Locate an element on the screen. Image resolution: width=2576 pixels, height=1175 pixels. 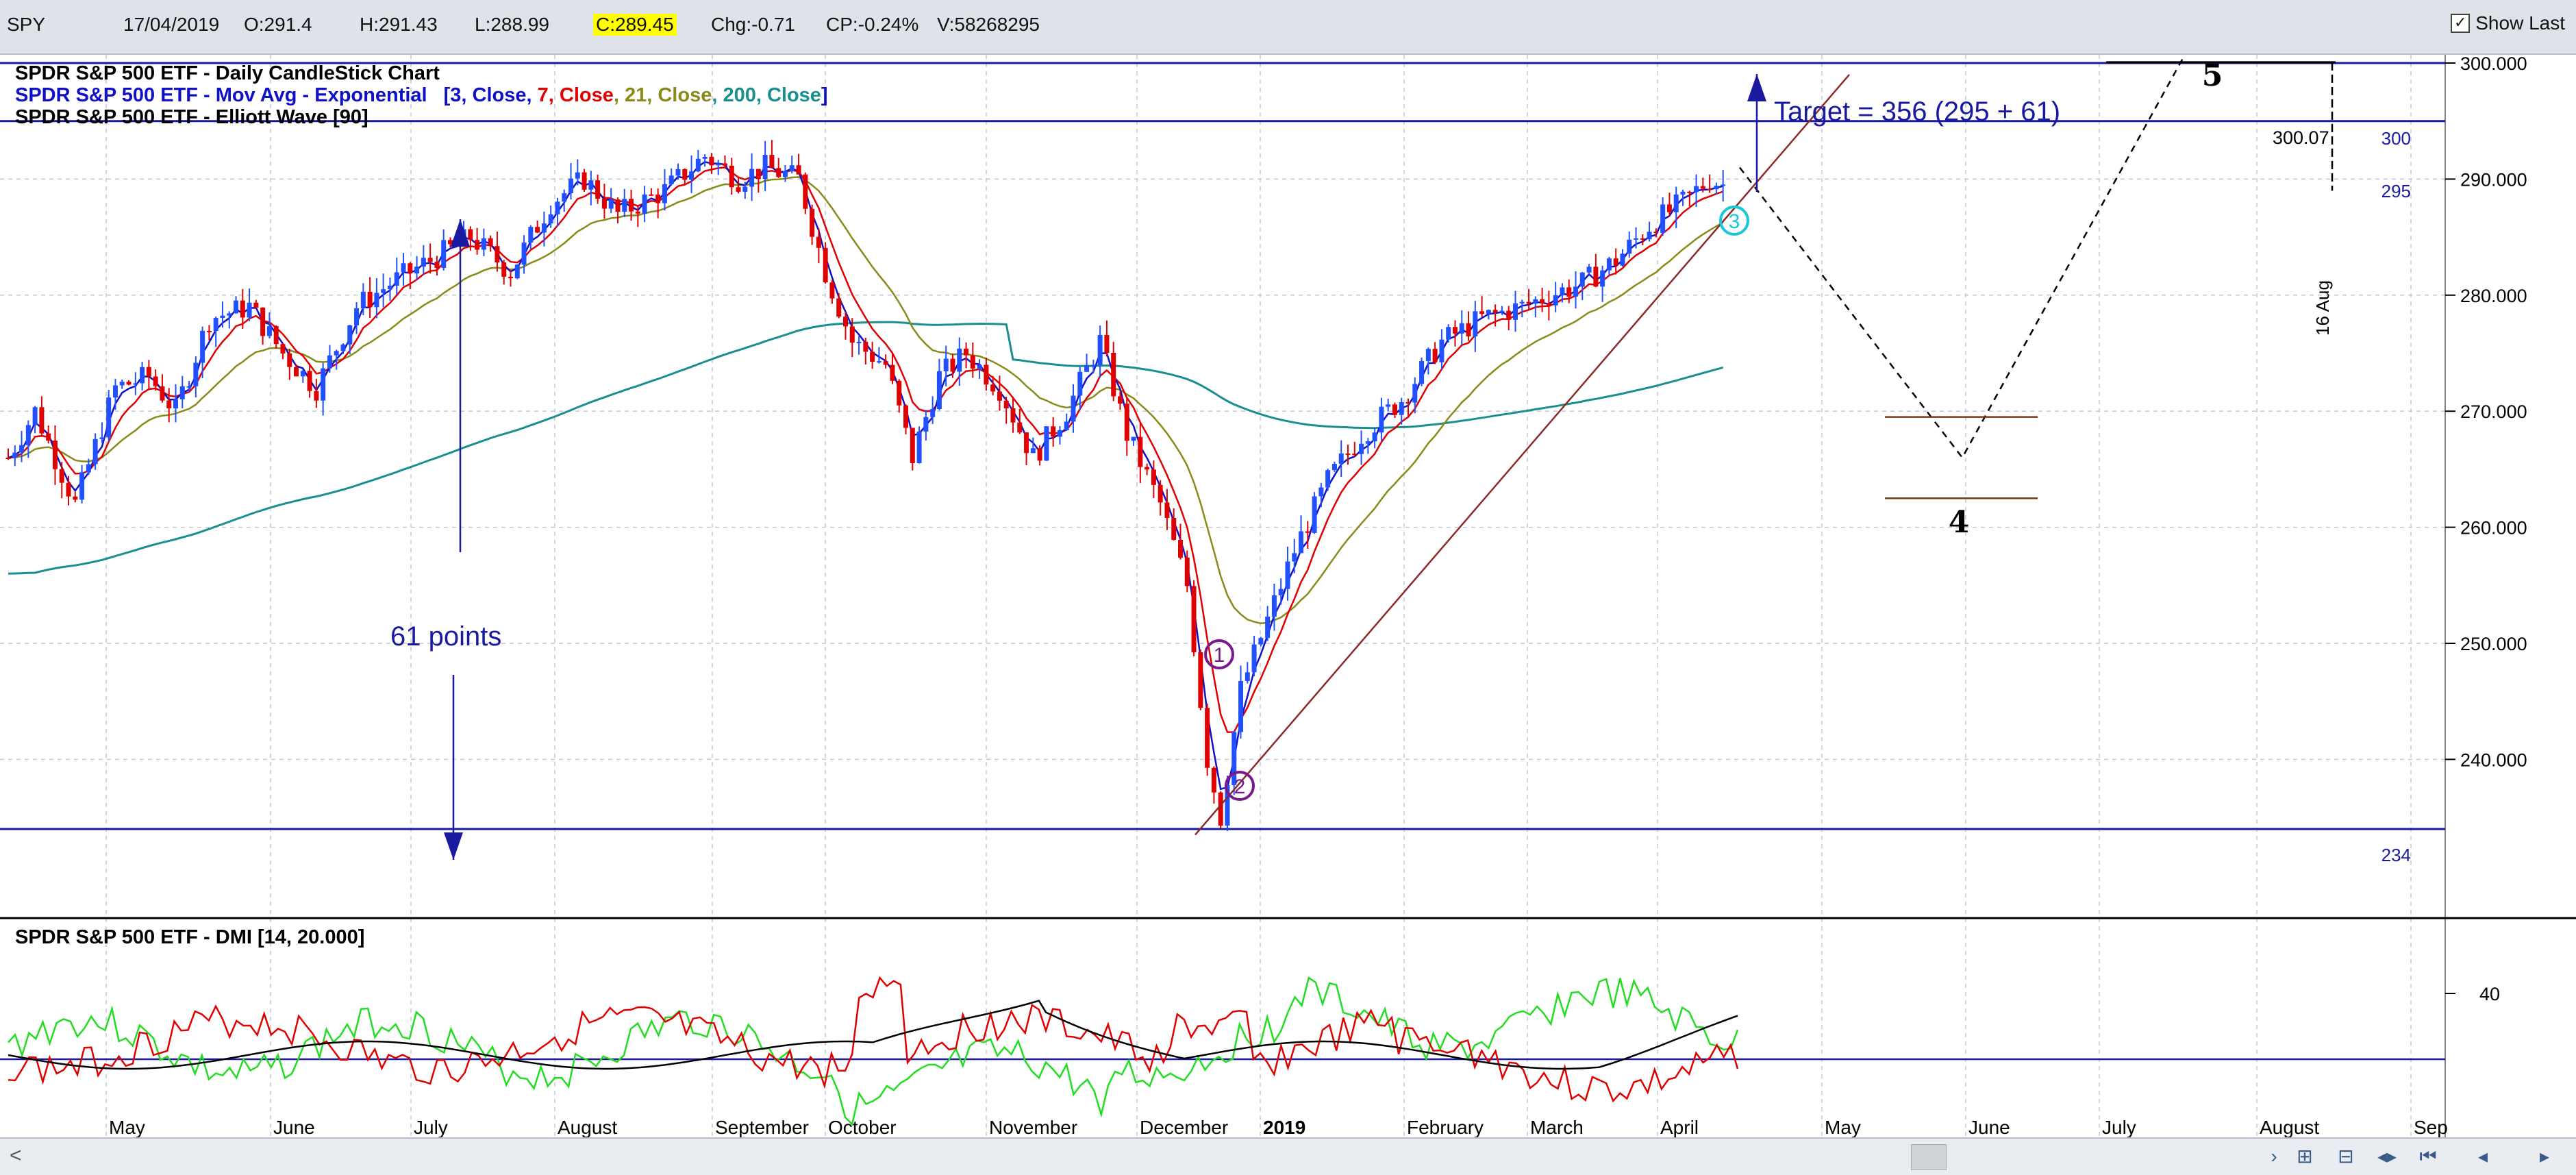
checkbox-checked-icon: ✓ is located at coordinates (2461, 23).